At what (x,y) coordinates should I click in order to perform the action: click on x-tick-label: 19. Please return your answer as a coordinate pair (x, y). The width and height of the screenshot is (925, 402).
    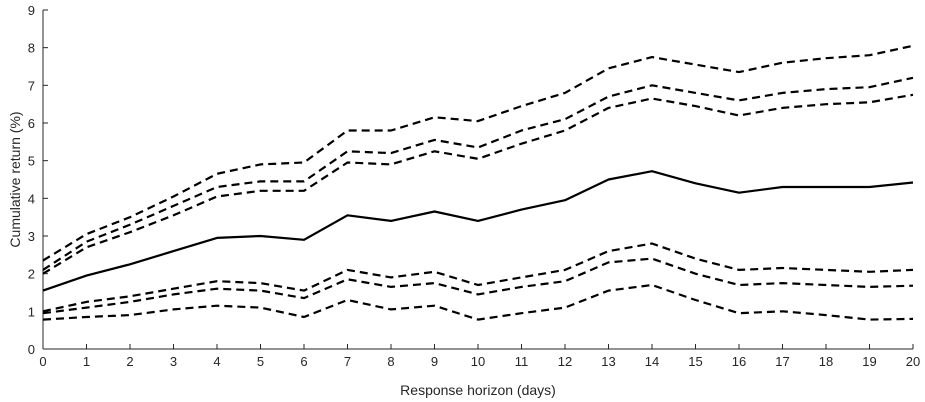
    Looking at the image, I should click on (869, 361).